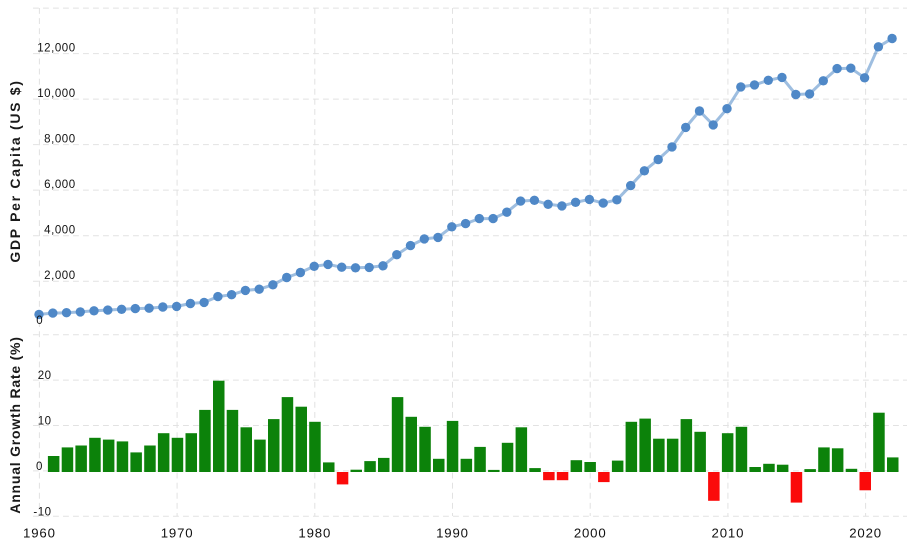 Image resolution: width=911 pixels, height=546 pixels. I want to click on svg-text: 2,000, so click(60, 276).